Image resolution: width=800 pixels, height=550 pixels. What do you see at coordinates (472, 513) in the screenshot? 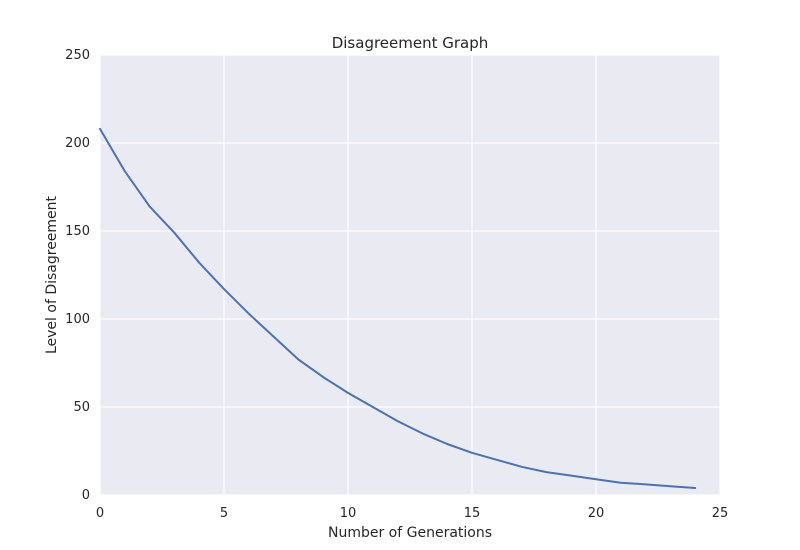
I see `x-tick-label: 15` at bounding box center [472, 513].